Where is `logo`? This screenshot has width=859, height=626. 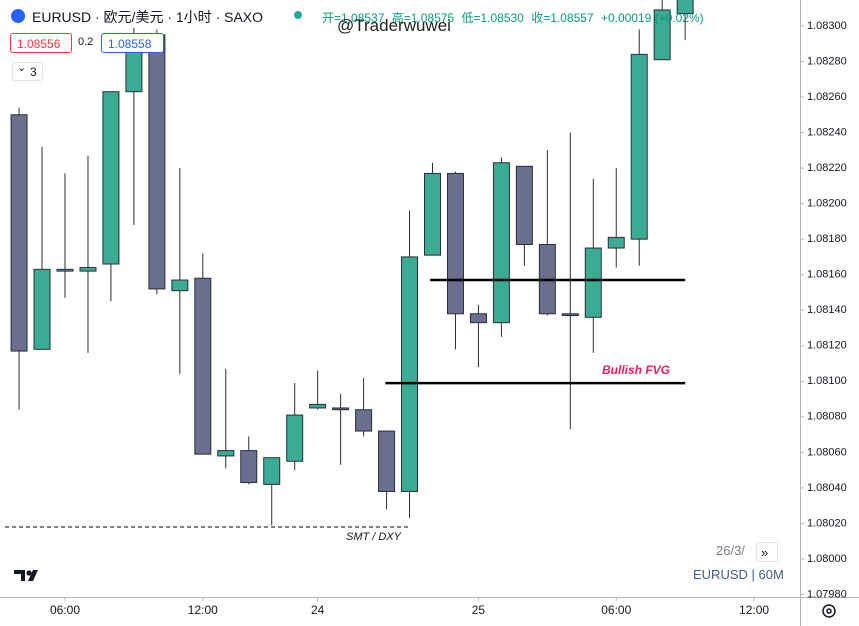
logo is located at coordinates (26, 575).